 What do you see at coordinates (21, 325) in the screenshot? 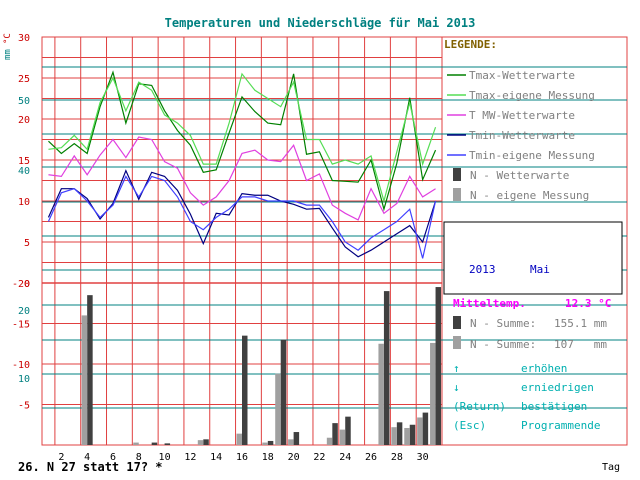
I see `y-tick-precip: -15` at bounding box center [21, 325].